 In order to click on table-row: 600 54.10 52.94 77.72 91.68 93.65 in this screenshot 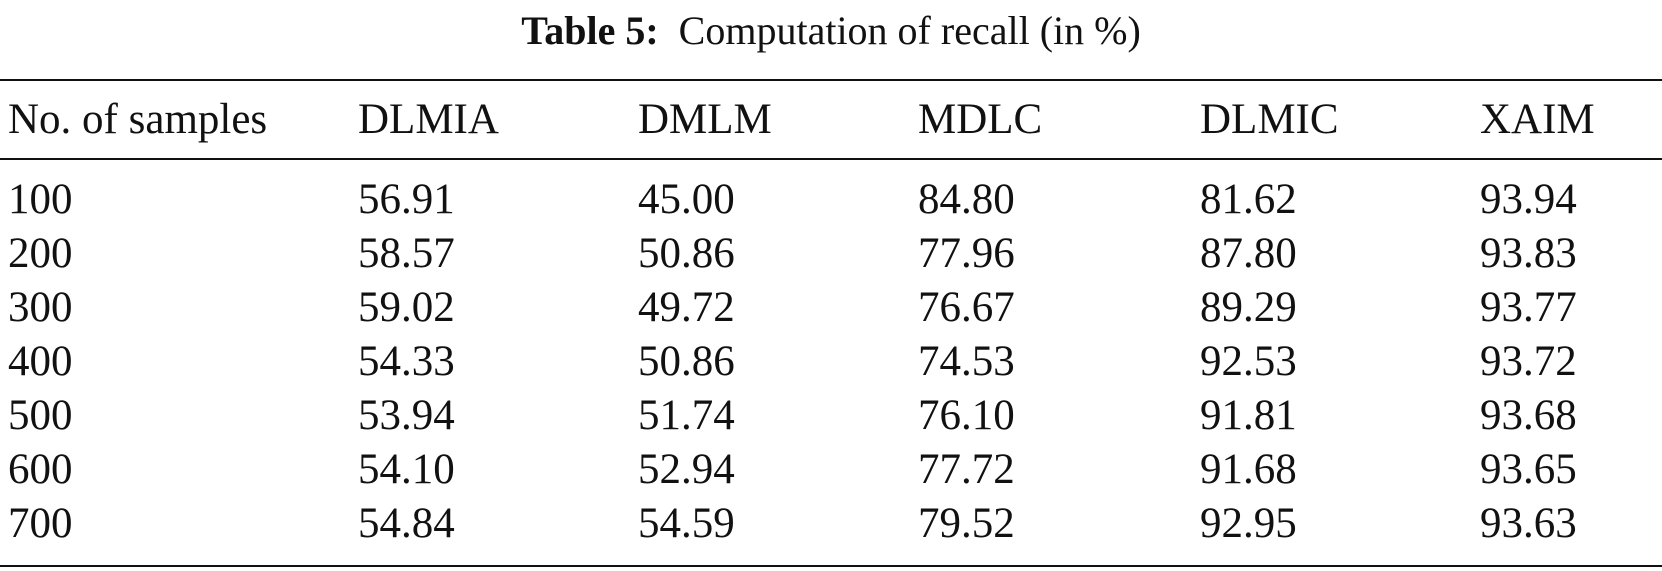, I will do `click(831, 469)`.